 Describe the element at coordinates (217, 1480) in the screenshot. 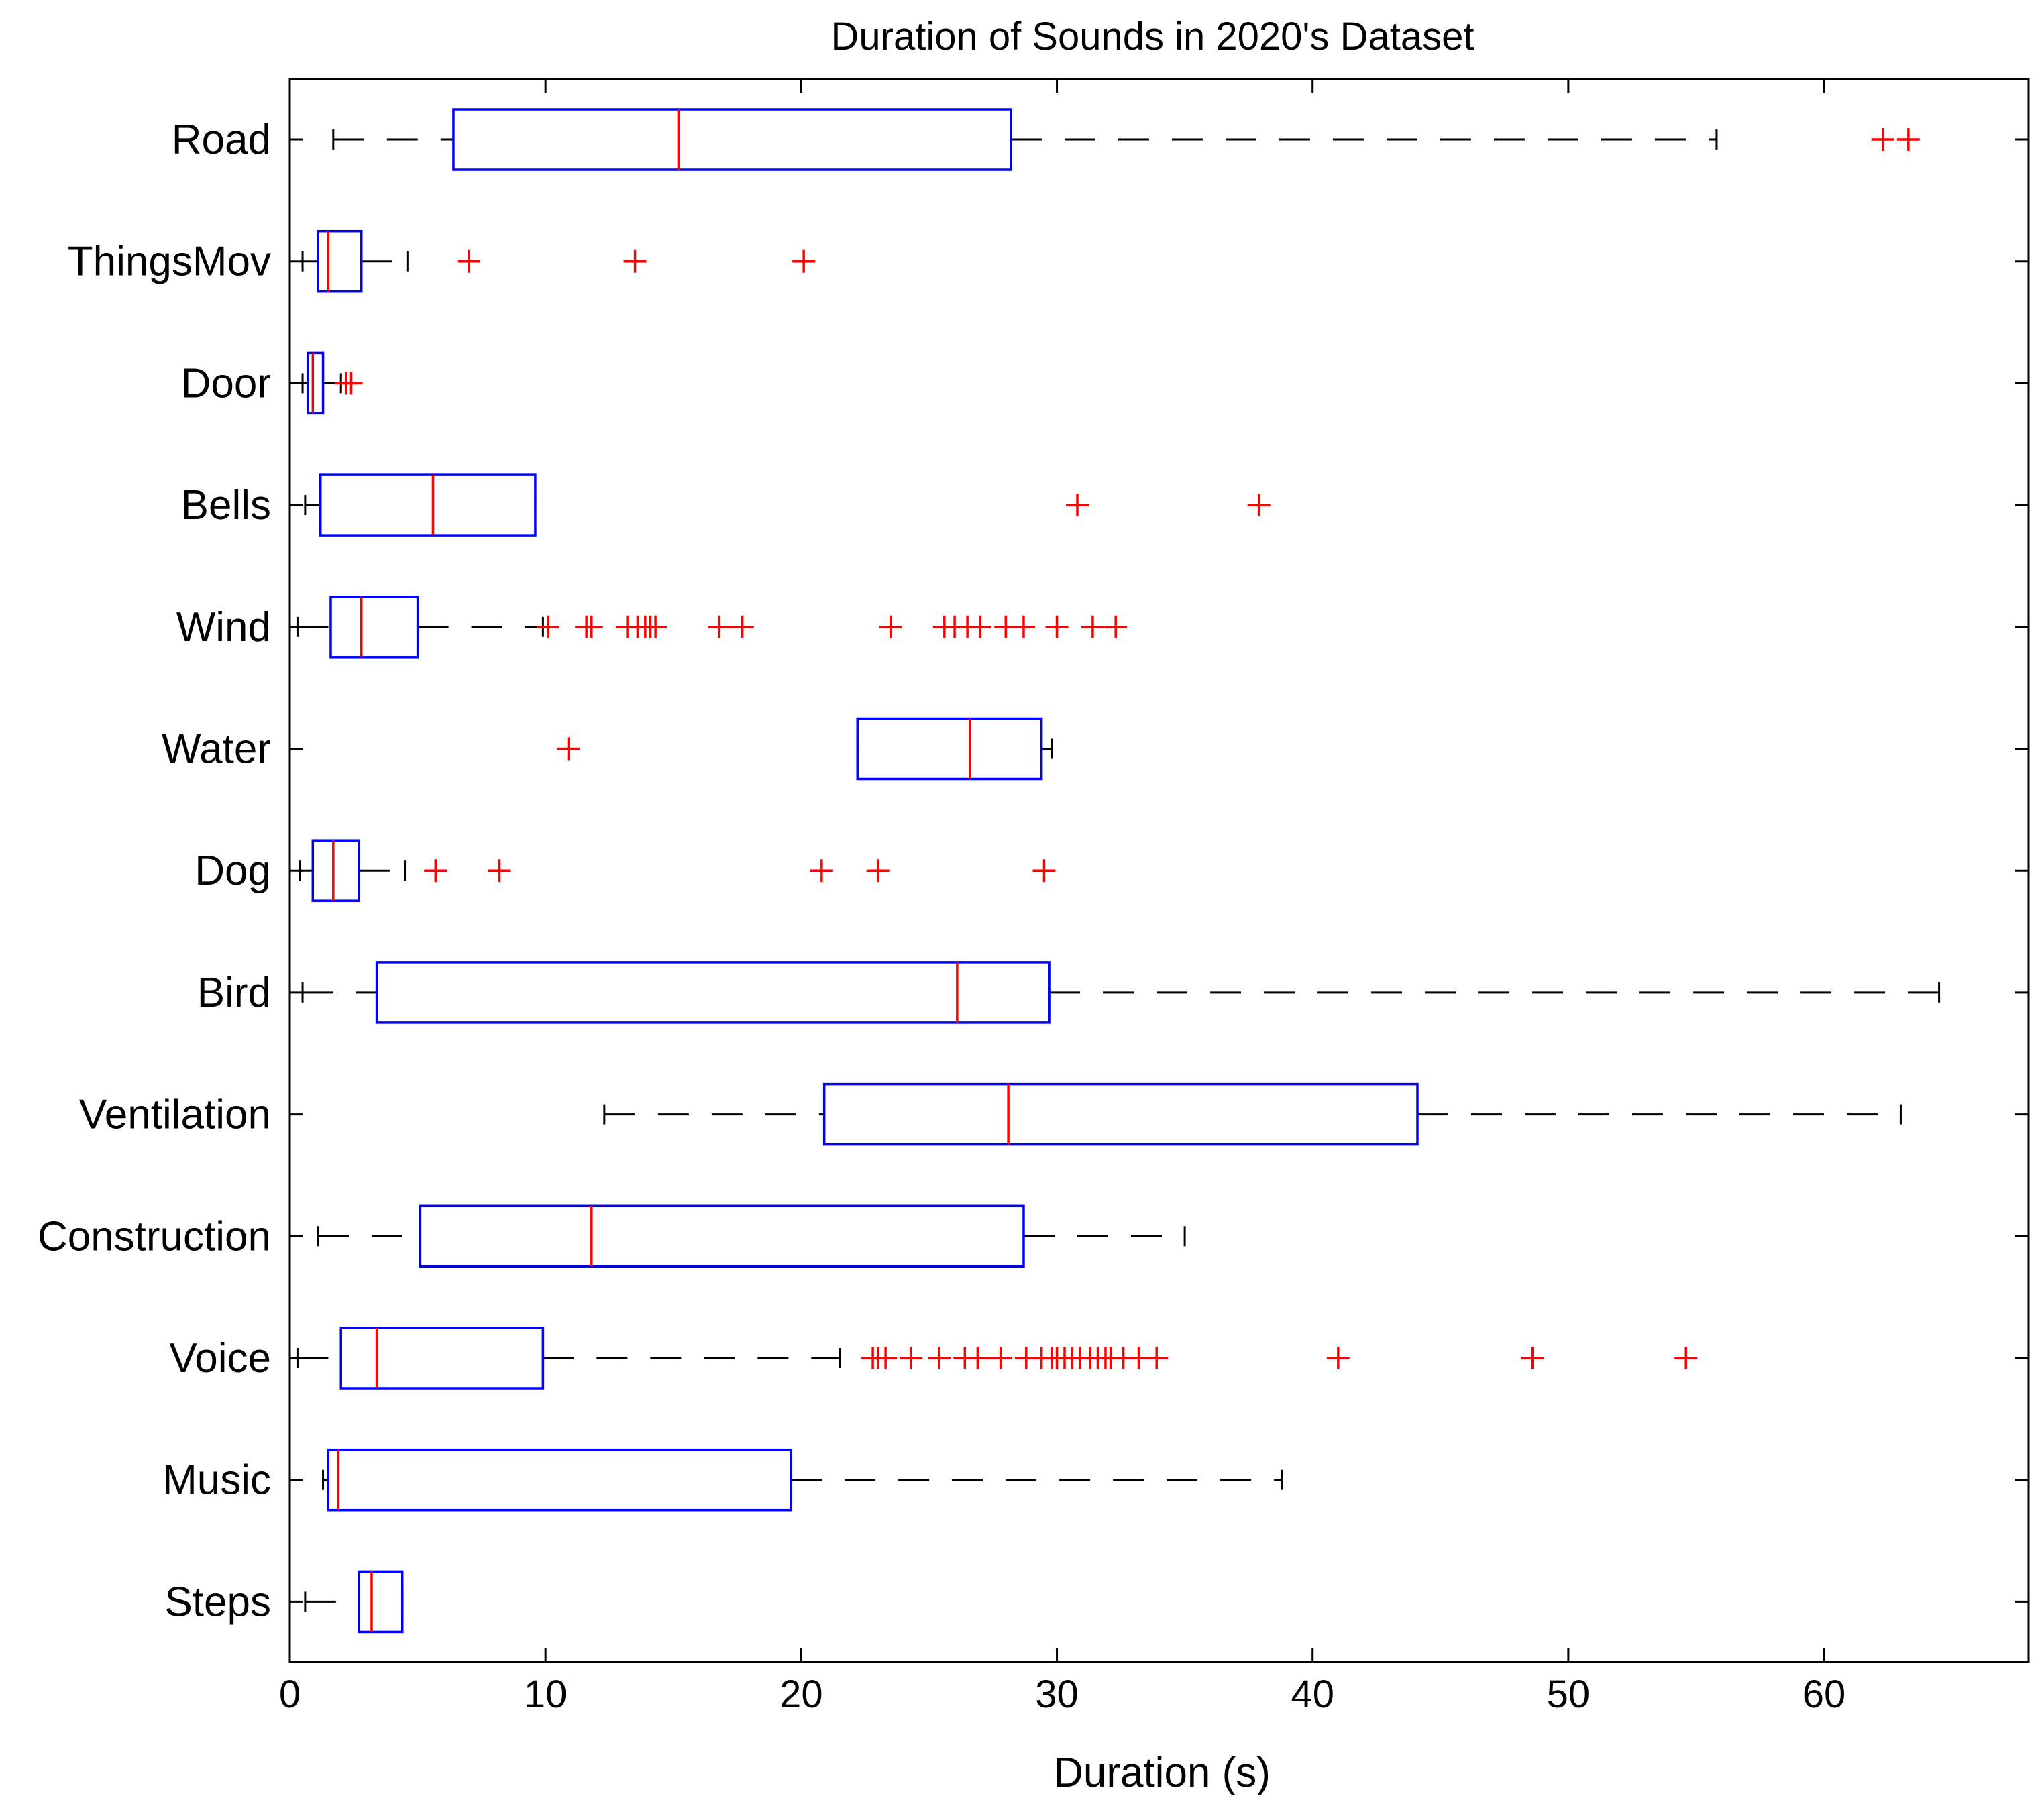

I see `y-tick-label: Music` at that location.